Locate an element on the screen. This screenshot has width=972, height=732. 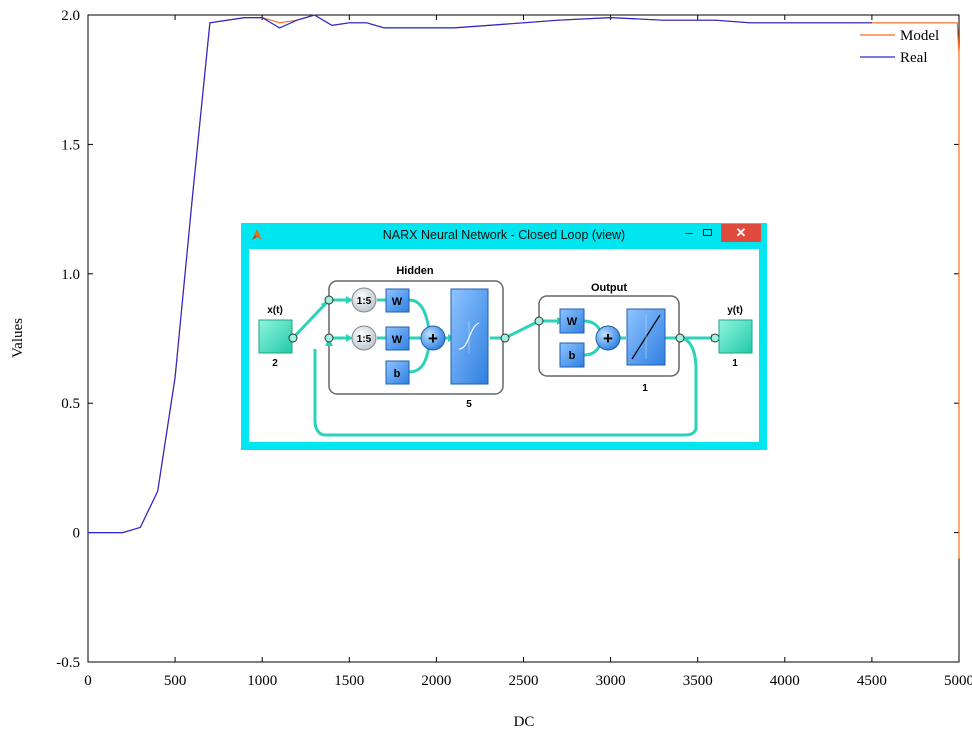
legend: Model Real is located at coordinates (899, 47).